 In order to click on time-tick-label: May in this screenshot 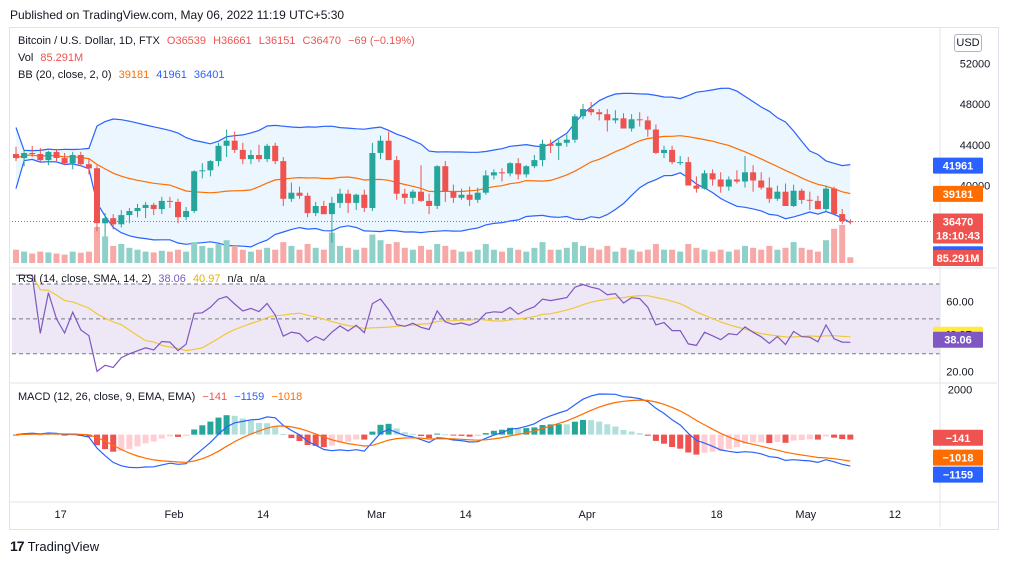, I will do `click(805, 515)`.